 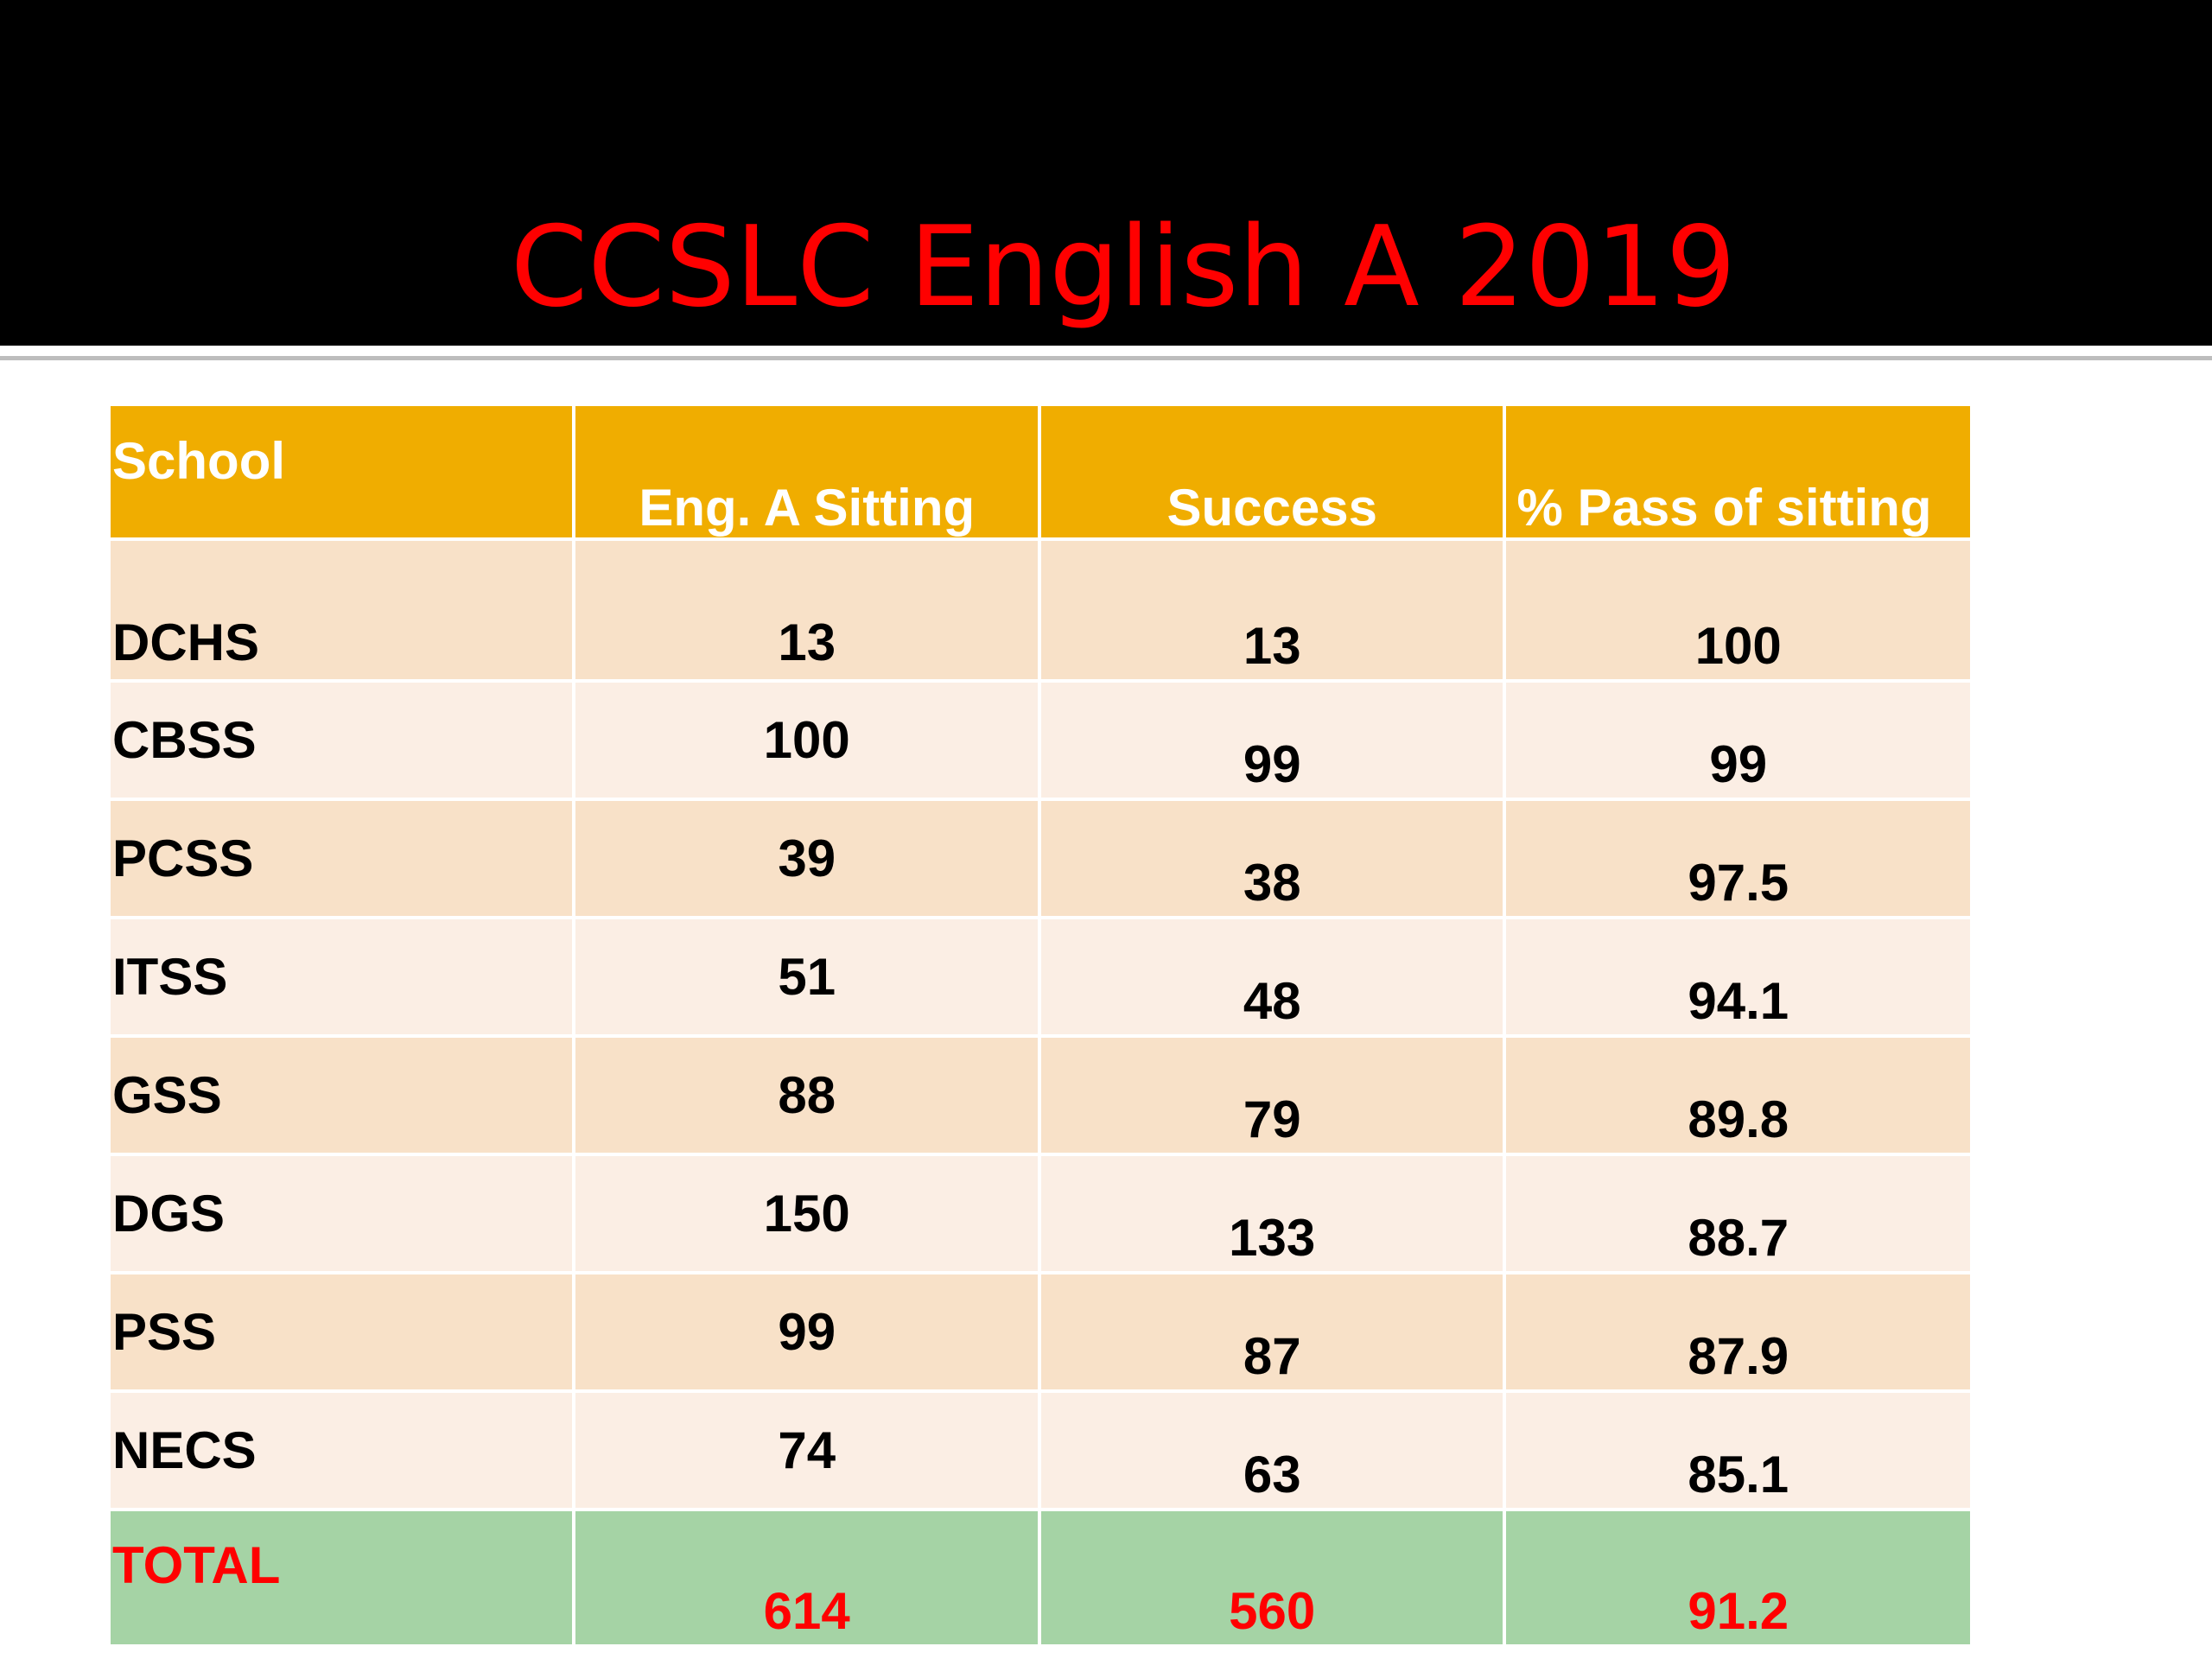 What do you see at coordinates (1273, 1333) in the screenshot?
I see `cell-success: 87` at bounding box center [1273, 1333].